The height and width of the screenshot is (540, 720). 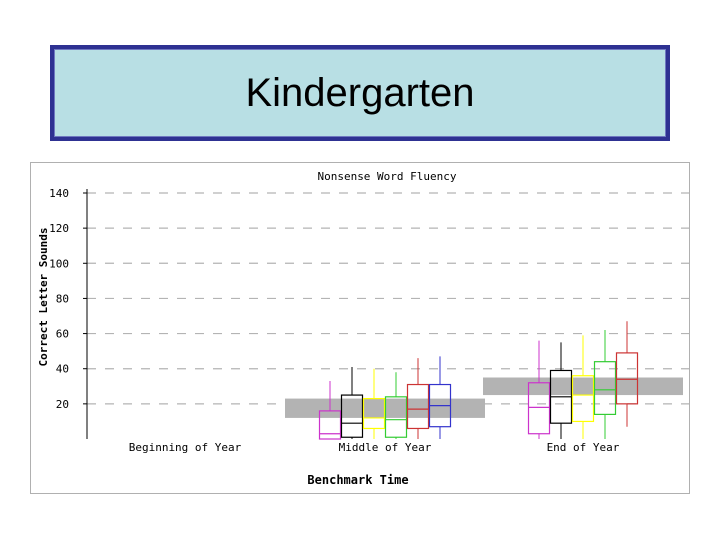 I want to click on y-tick-label-120: 120, so click(x=59, y=228).